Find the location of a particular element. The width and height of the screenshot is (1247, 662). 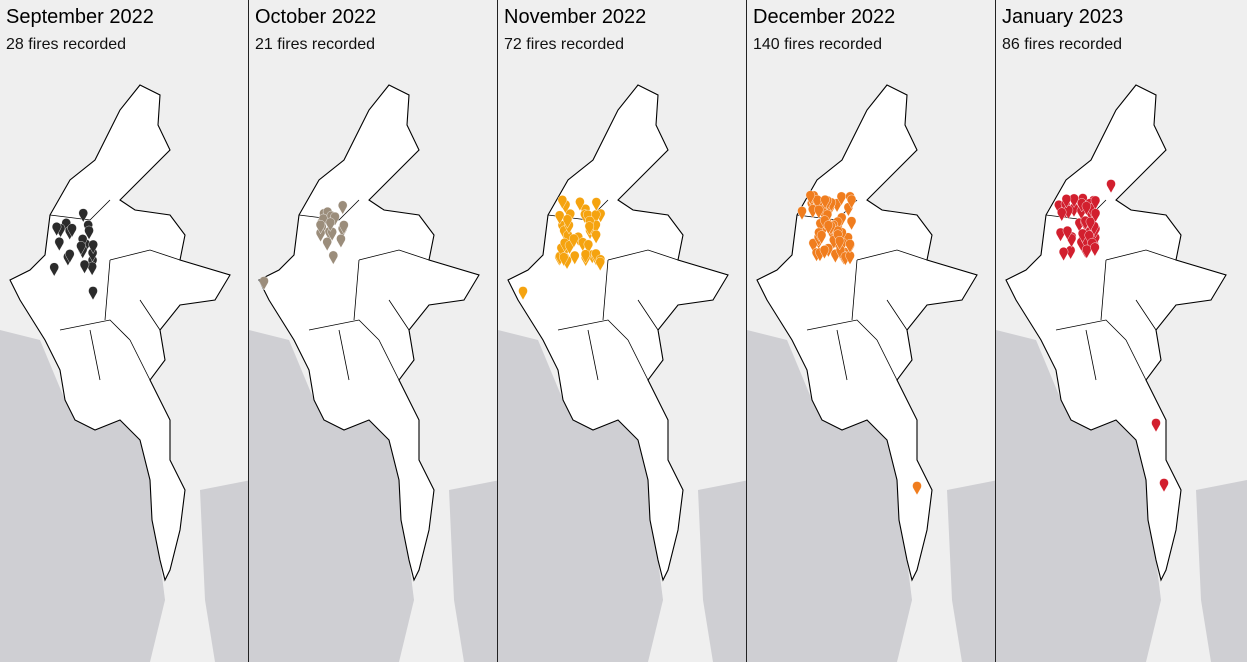

panel-title: October 2022 is located at coordinates (316, 17).